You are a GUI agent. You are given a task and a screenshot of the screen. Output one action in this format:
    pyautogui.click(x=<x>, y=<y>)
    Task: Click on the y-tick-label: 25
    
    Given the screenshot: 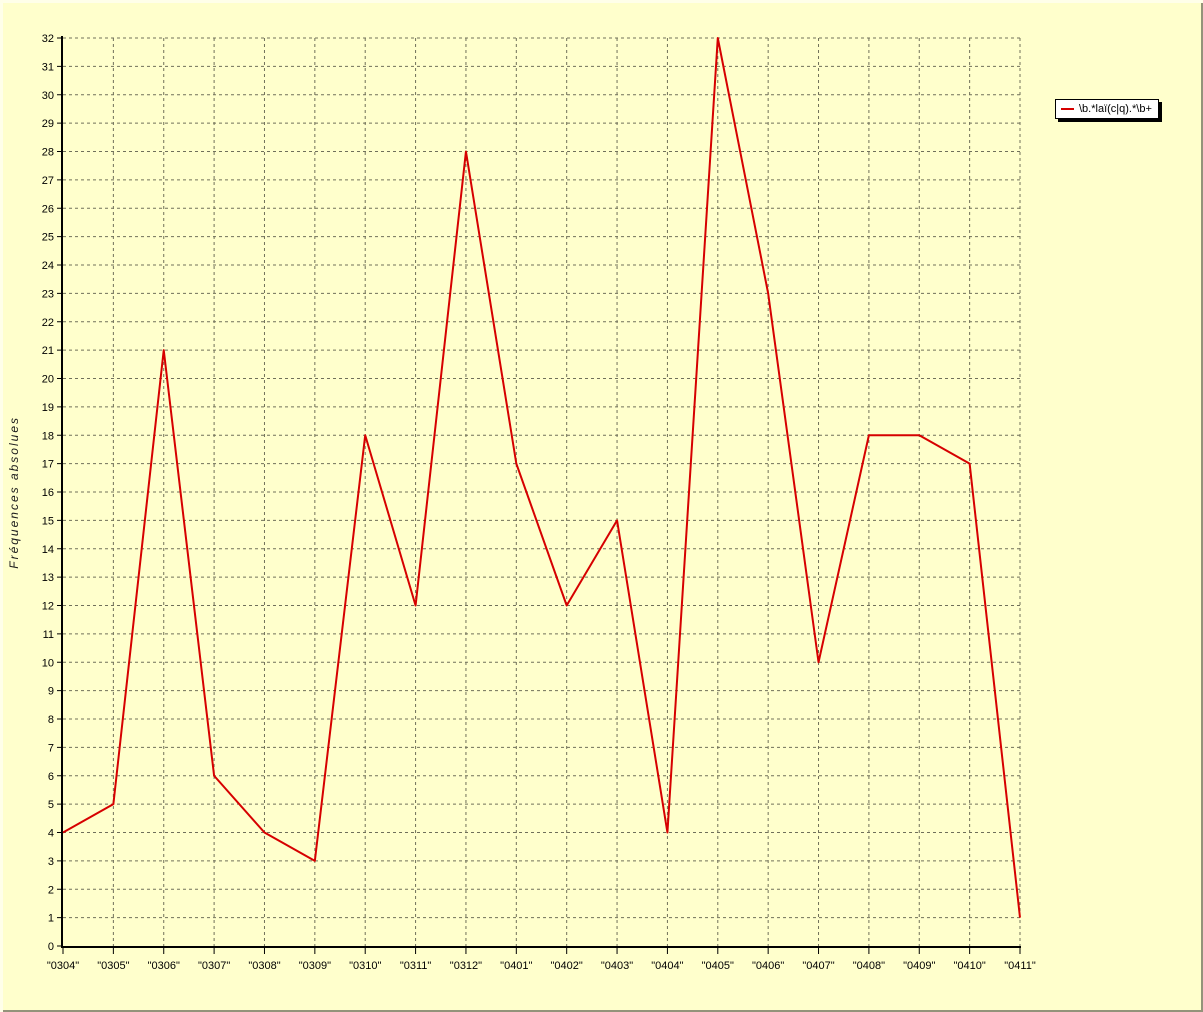 What is the action you would take?
    pyautogui.click(x=48, y=238)
    